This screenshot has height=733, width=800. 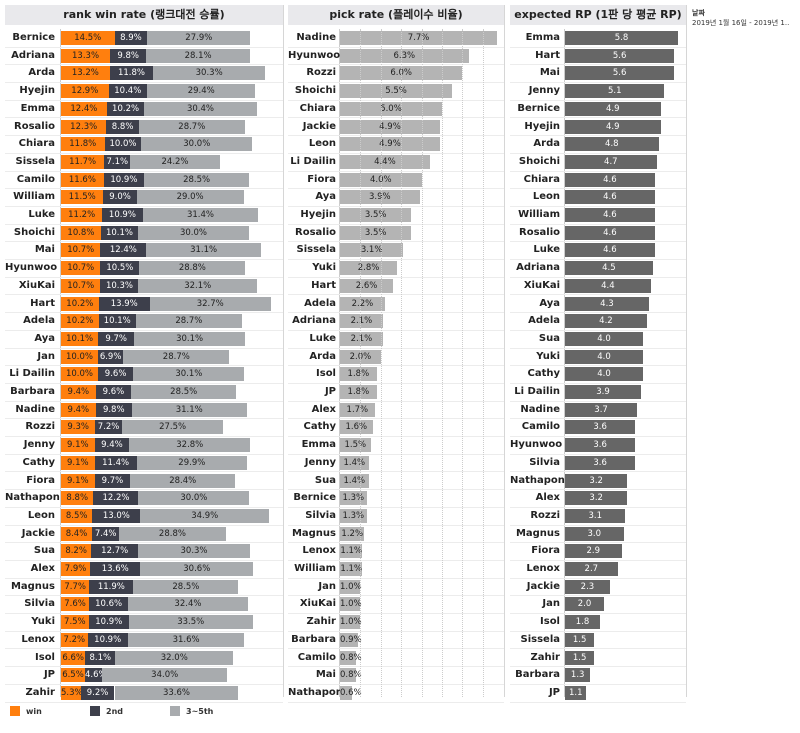 I want to click on legend-3-5th: 3~5th, so click(x=191, y=711).